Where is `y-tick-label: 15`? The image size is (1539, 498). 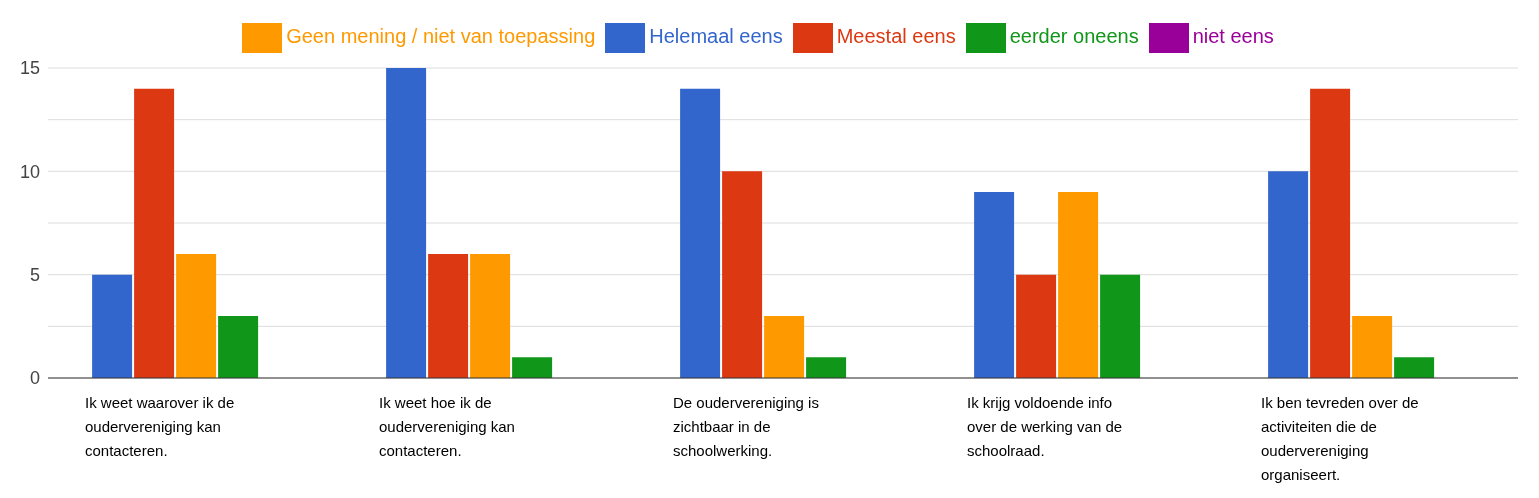 y-tick-label: 15 is located at coordinates (29, 68).